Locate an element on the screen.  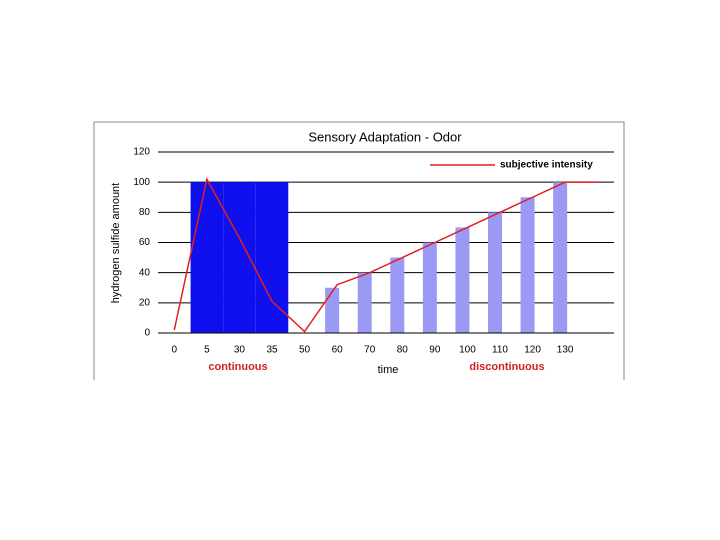
y-tick-label: 100 is located at coordinates (141, 182).